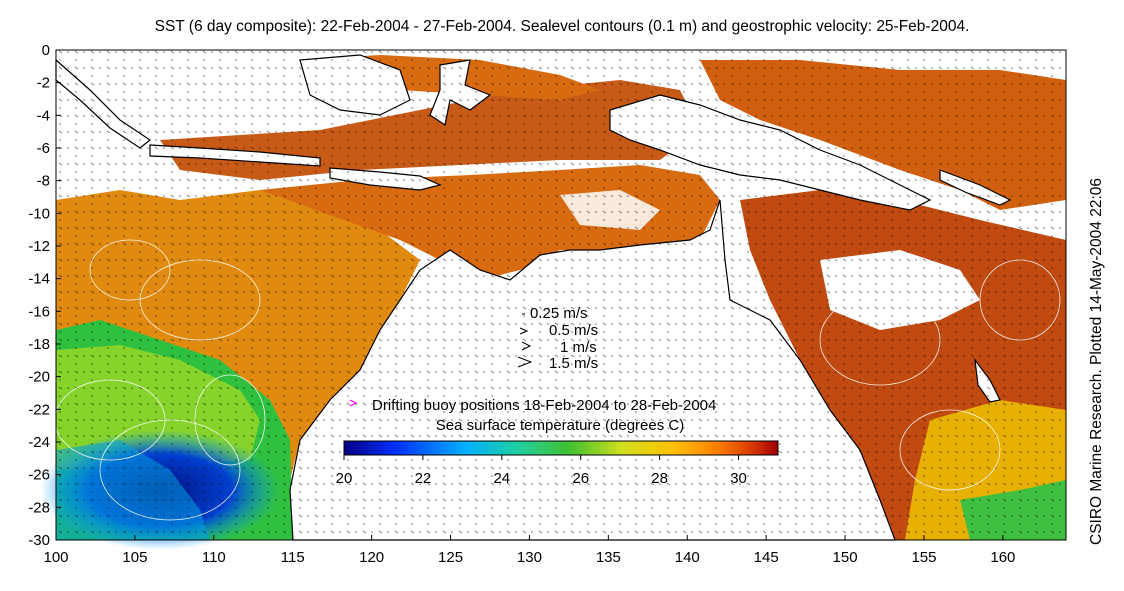  Describe the element at coordinates (573, 330) in the screenshot. I see `velocity-legend-label: 0.5 m/s` at that location.